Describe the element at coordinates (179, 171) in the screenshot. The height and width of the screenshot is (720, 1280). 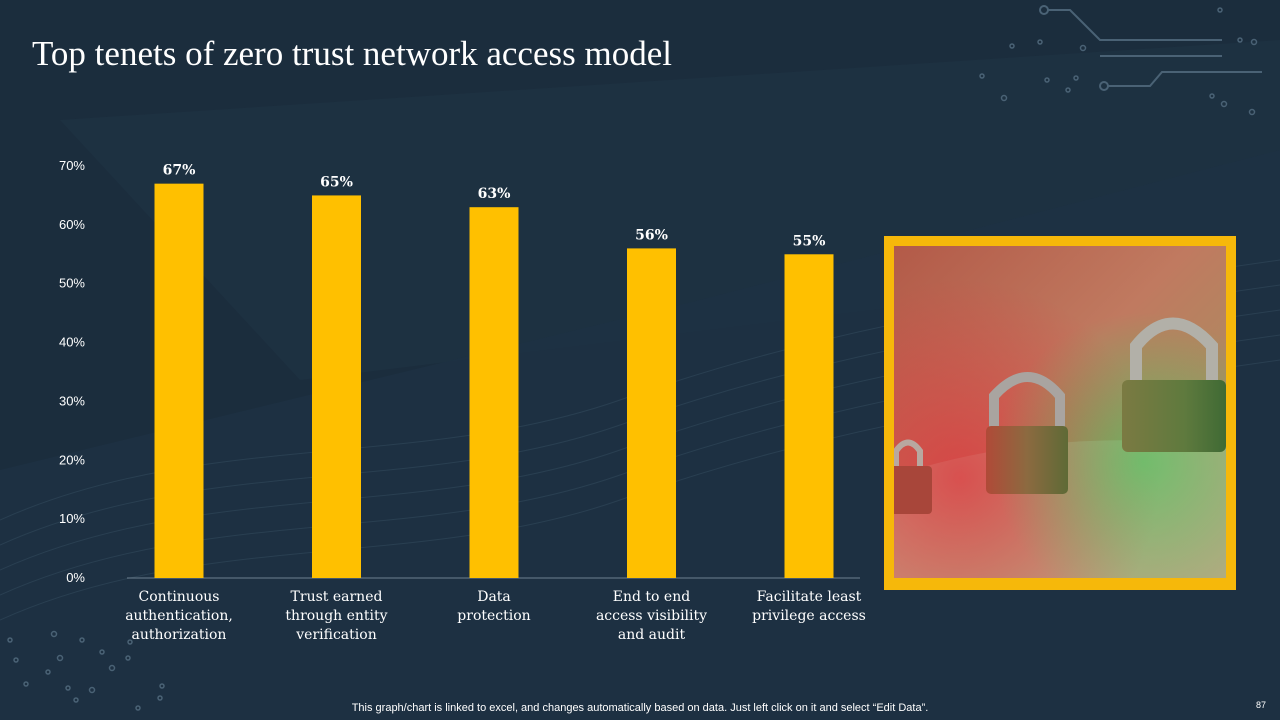
I see `data-label: 67%` at that location.